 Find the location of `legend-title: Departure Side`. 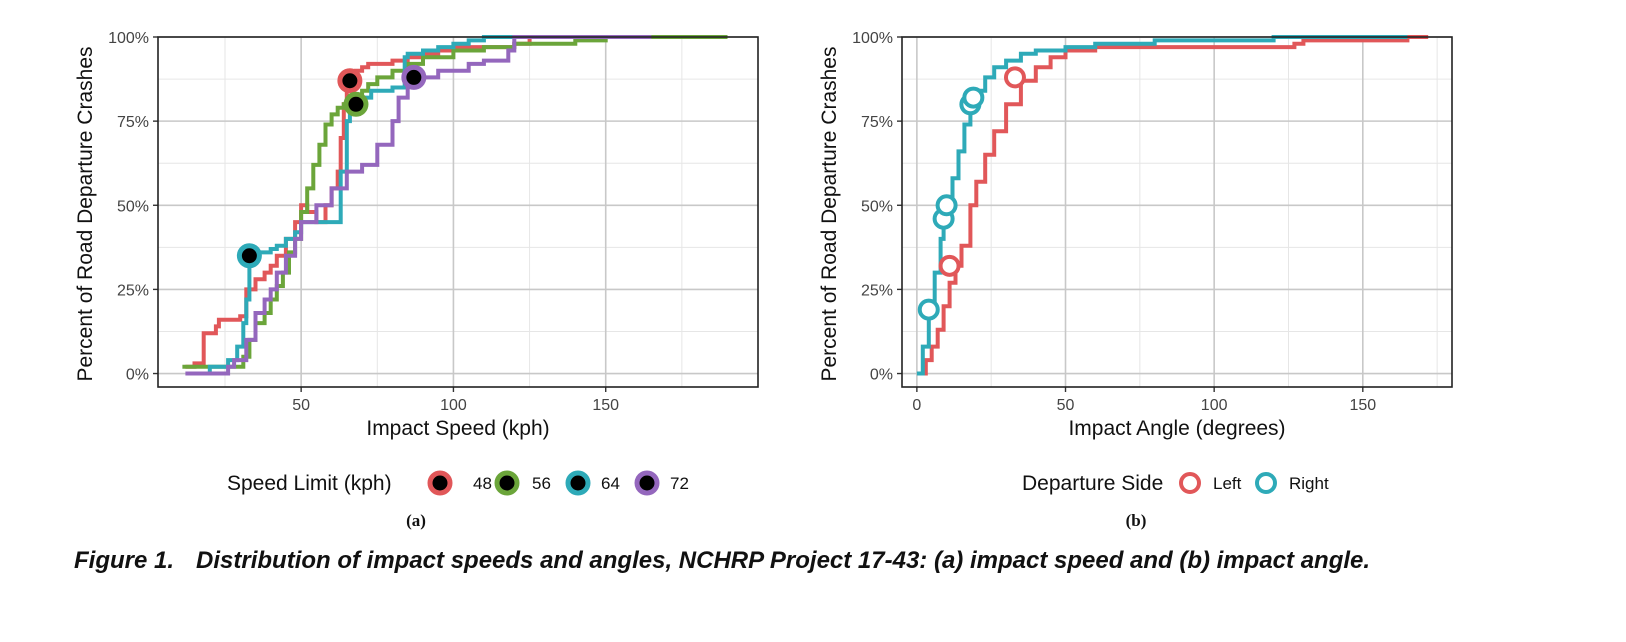

legend-title: Departure Side is located at coordinates (1092, 483).